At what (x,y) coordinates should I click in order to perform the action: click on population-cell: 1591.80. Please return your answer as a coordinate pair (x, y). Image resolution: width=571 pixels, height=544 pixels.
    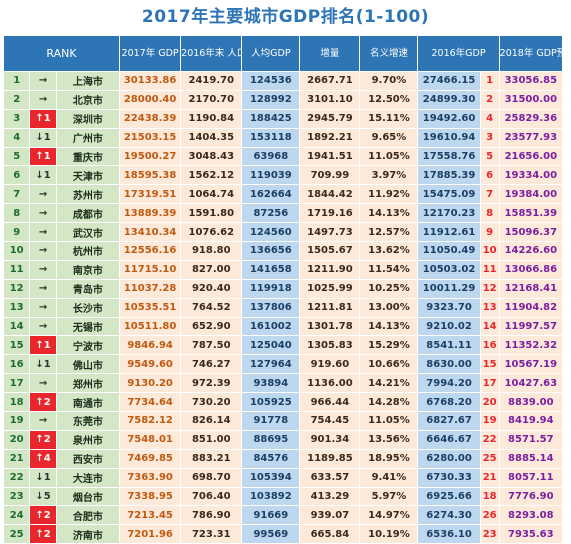
    Looking at the image, I should click on (211, 213).